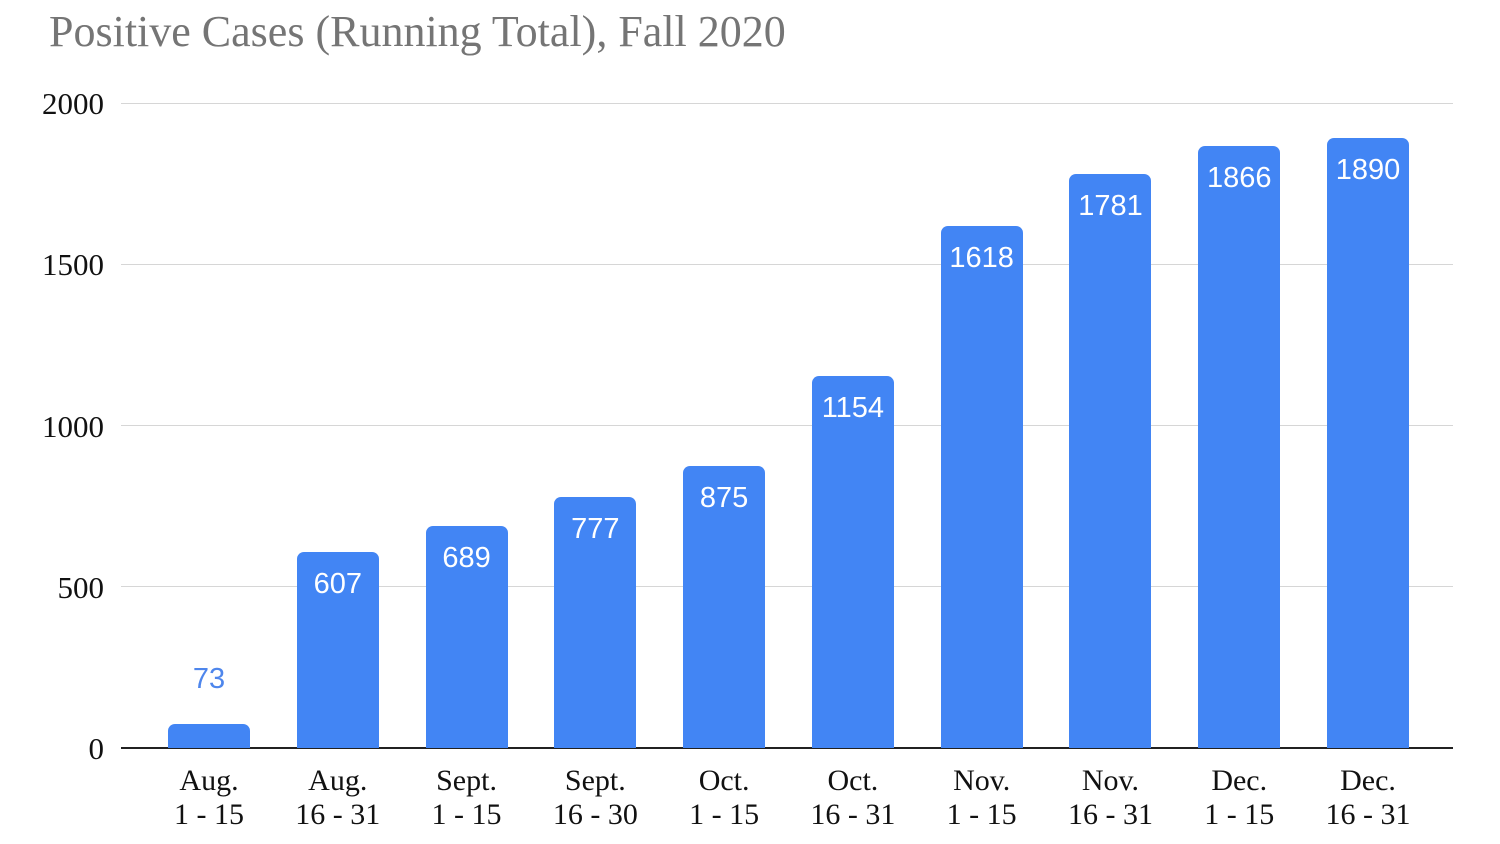  I want to click on bar-value-label: 1618, so click(981, 258).